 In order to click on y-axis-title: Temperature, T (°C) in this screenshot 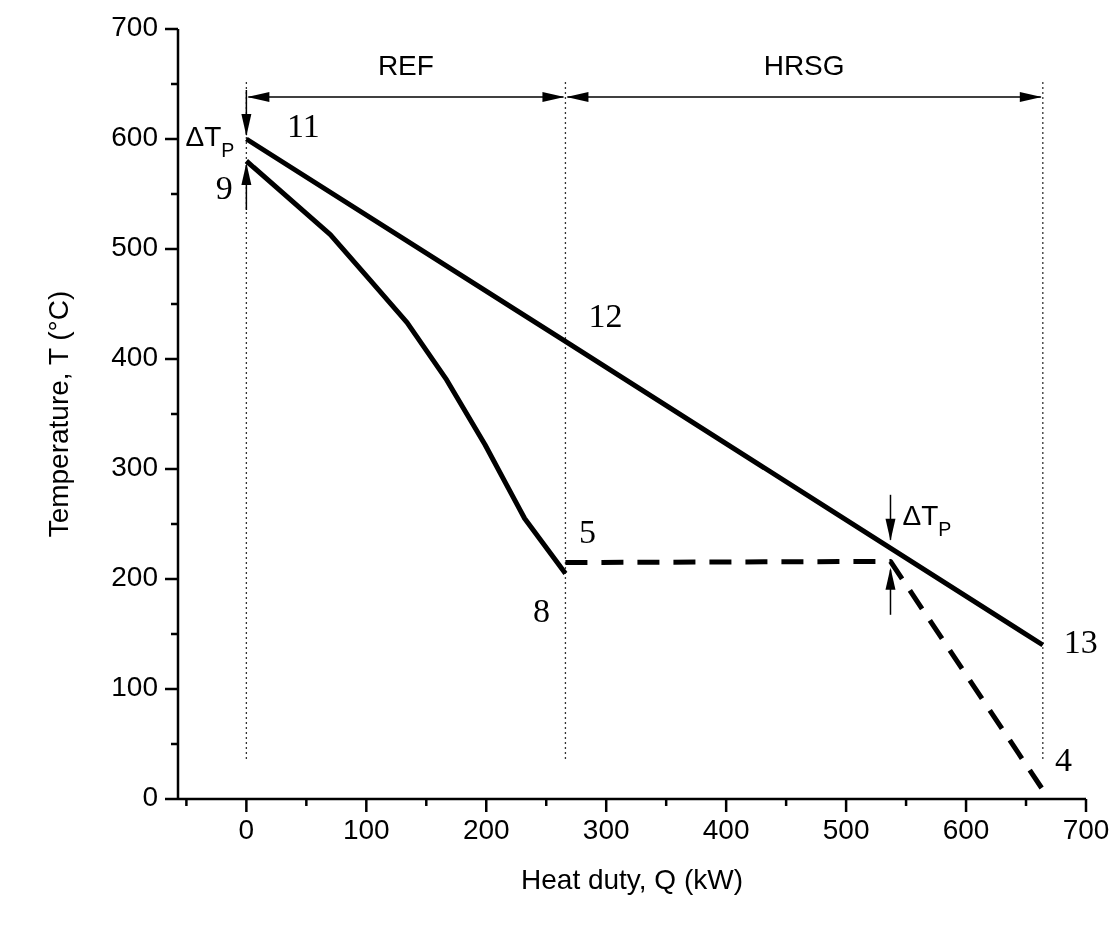, I will do `click(58, 414)`.